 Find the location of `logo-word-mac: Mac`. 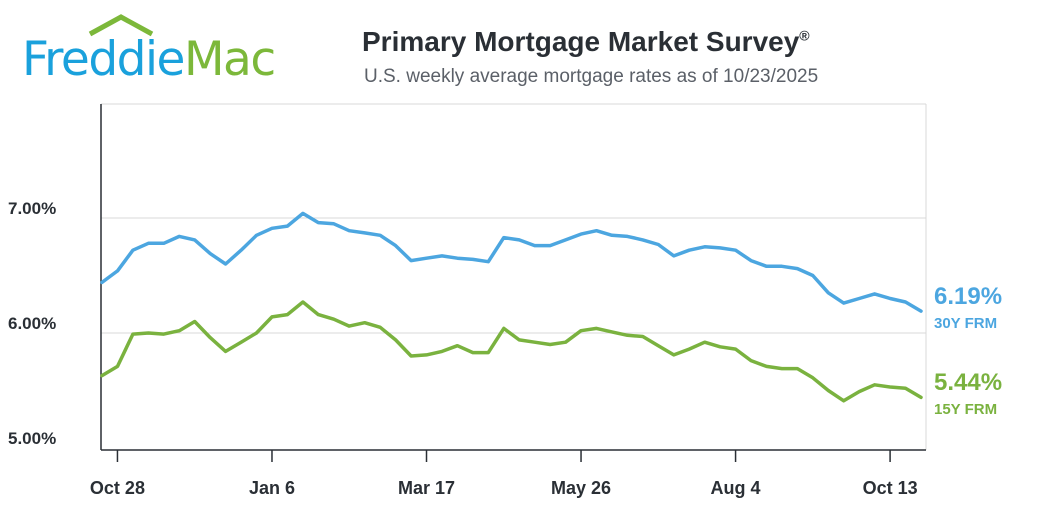

logo-word-mac: Mac is located at coordinates (229, 59).